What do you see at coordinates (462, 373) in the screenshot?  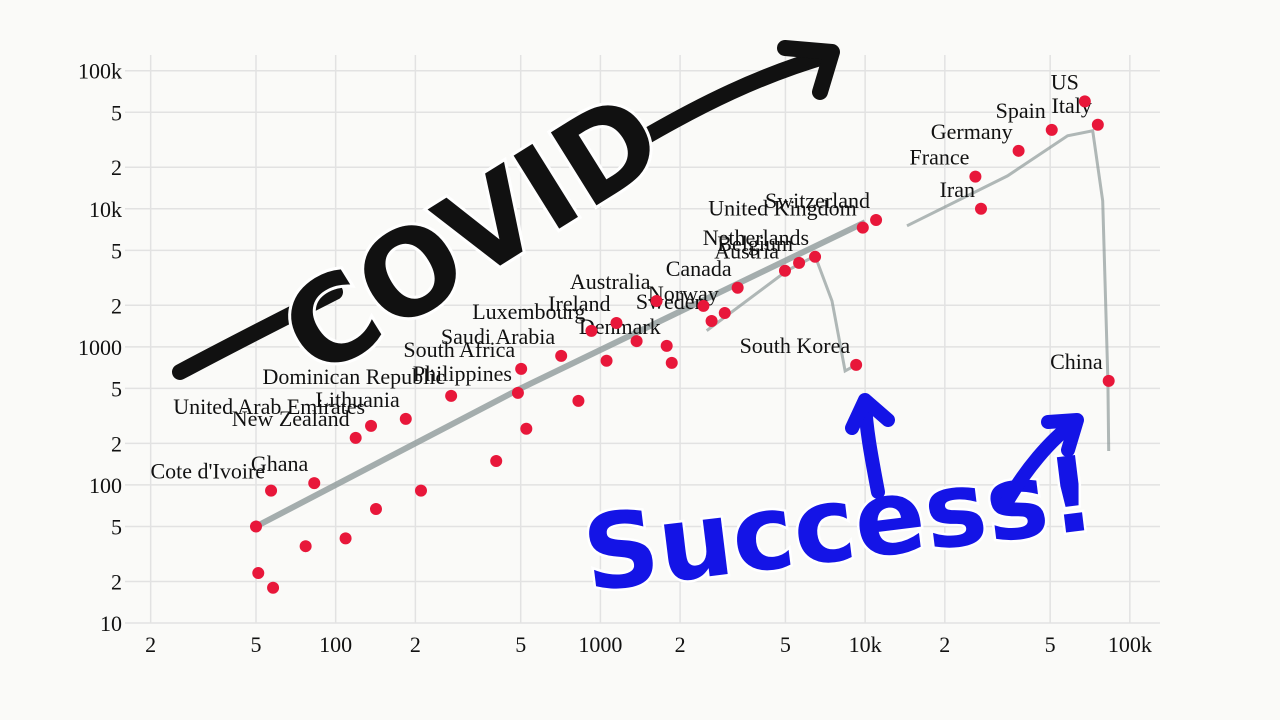 I see `country-label: Philippines` at bounding box center [462, 373].